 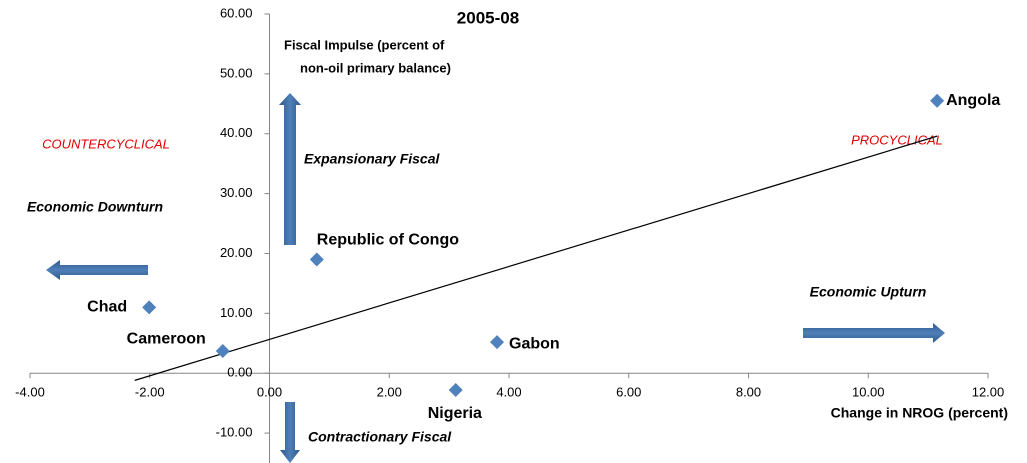 I want to click on x-tick-label: 10.00, so click(x=868, y=392).